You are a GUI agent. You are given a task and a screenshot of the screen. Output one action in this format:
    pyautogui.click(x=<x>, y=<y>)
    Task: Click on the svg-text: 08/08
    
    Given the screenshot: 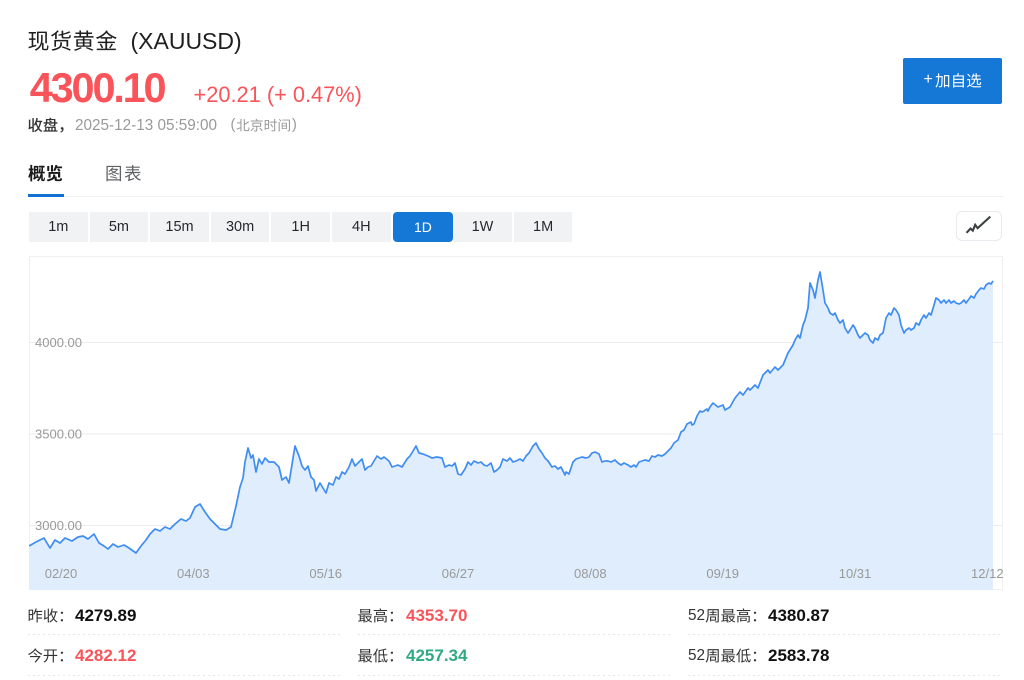 What is the action you would take?
    pyautogui.click(x=590, y=573)
    